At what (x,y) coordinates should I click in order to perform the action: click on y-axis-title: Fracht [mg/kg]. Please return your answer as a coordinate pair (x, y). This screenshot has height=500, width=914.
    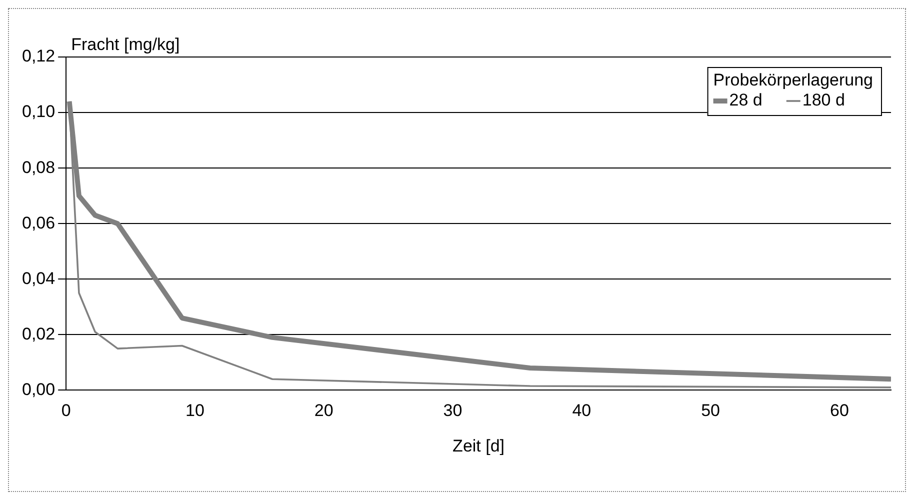
    Looking at the image, I should click on (125, 44).